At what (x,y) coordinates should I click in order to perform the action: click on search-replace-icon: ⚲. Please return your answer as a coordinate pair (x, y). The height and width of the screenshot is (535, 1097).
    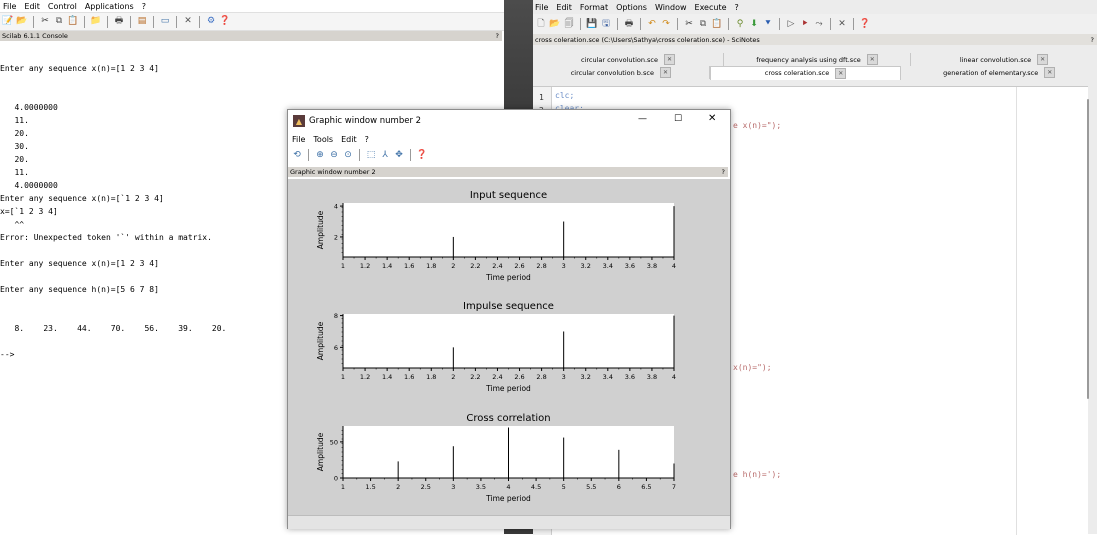
    Looking at the image, I should click on (740, 23).